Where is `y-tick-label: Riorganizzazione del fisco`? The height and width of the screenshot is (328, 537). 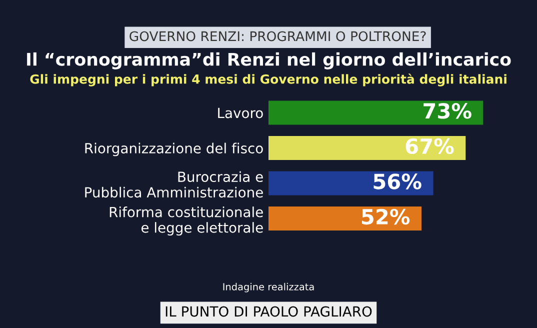
y-tick-label: Riorganizzazione del fisco is located at coordinates (174, 149).